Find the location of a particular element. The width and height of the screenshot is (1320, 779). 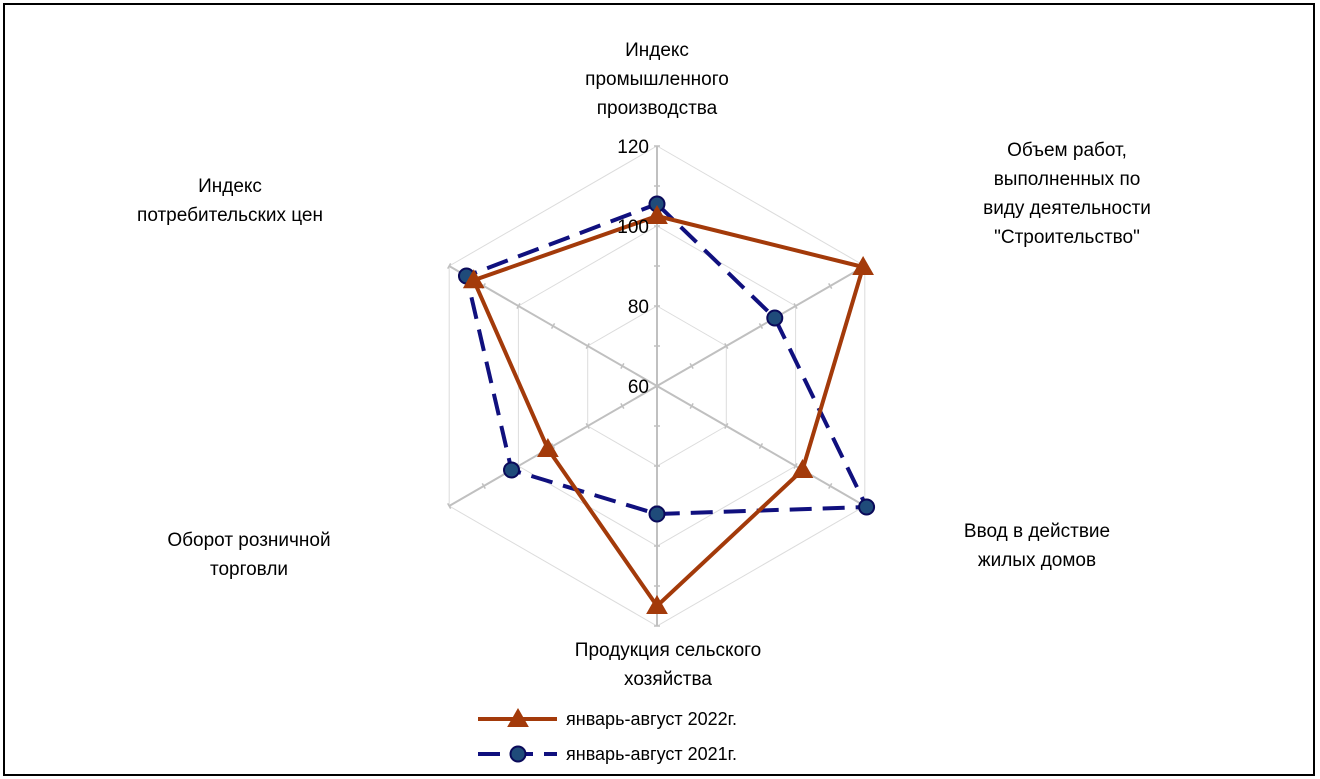

legend-label: январь-август 2022г. is located at coordinates (651, 719).